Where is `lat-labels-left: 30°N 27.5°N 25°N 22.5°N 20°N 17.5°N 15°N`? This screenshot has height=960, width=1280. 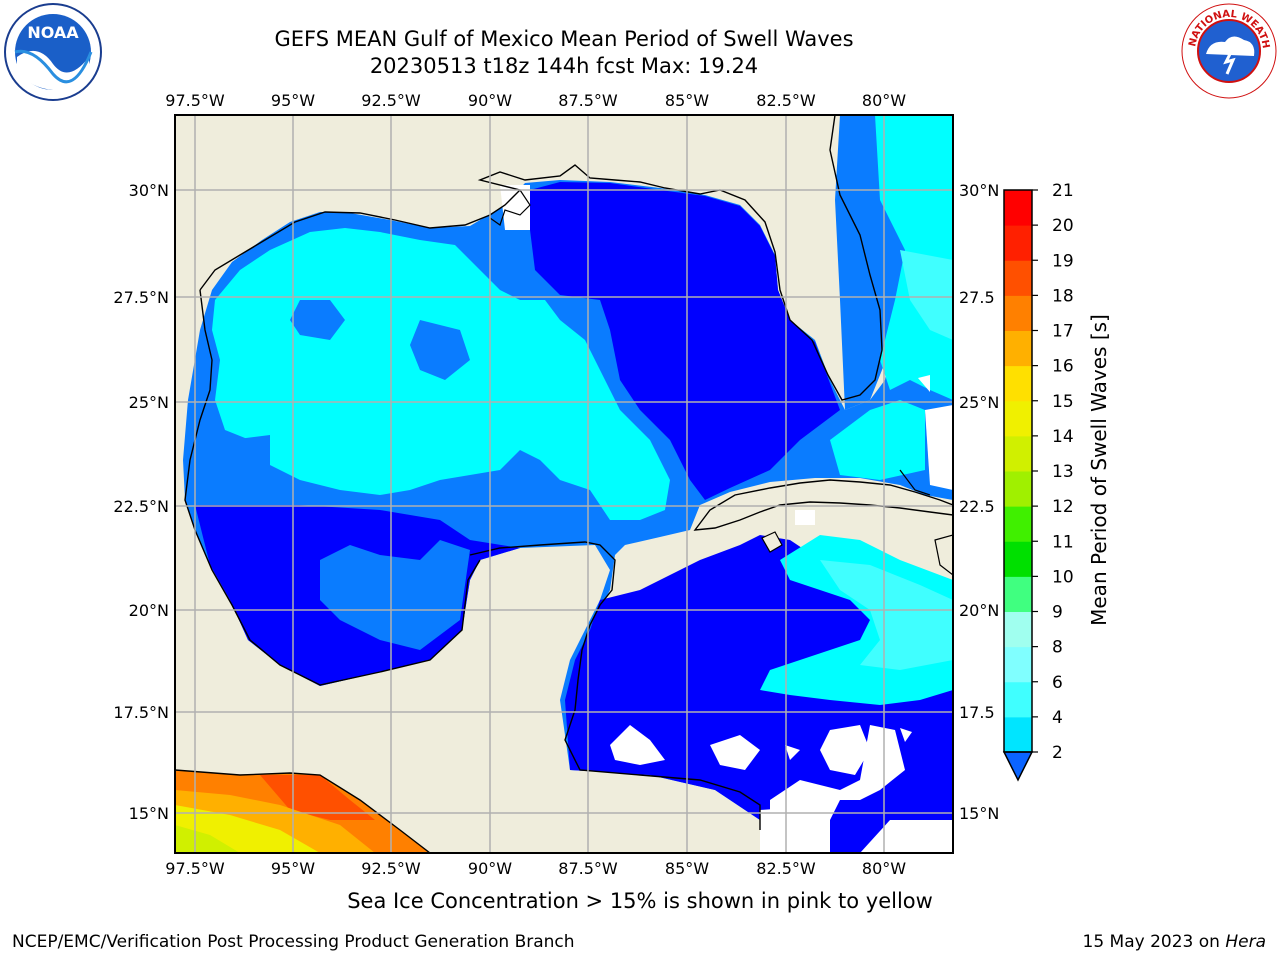
lat-labels-left: 30°N 27.5°N 25°N 22.5°N 20°N 17.5°N 15°N is located at coordinates (141, 502).